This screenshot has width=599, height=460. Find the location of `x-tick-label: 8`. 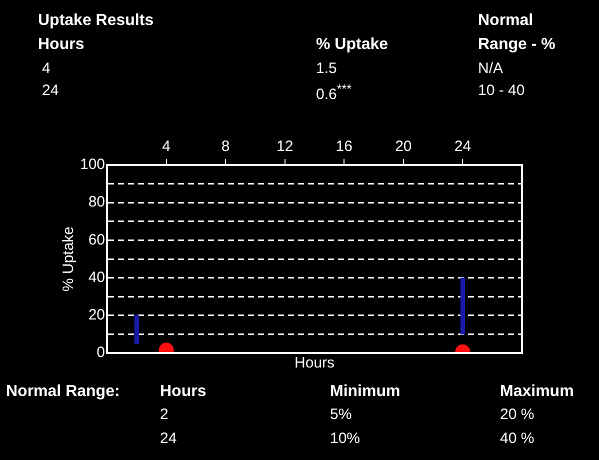

x-tick-label: 8 is located at coordinates (225, 147).